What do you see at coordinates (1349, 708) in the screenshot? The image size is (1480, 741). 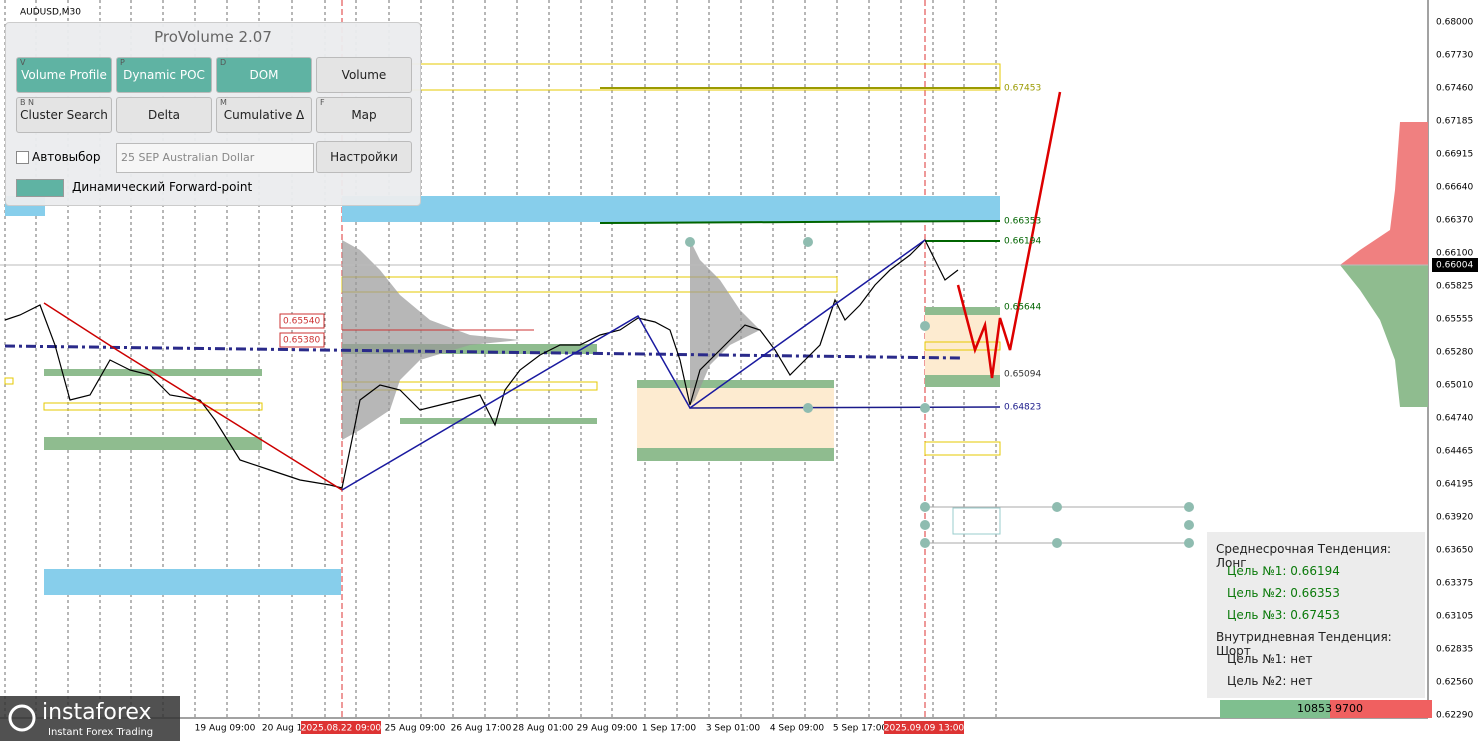 I see `sell-volume: 9700` at bounding box center [1349, 708].